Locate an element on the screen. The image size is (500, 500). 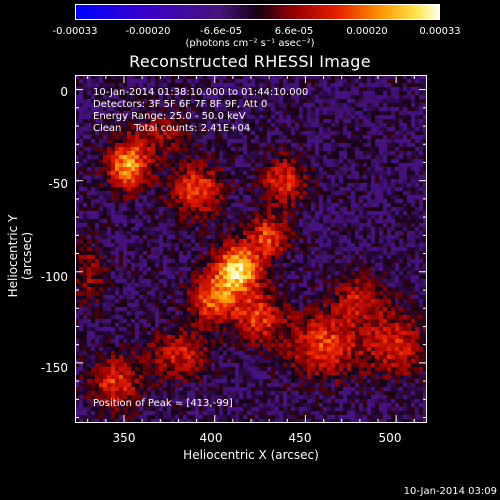
x-tick-label: 400 is located at coordinates (211, 438).